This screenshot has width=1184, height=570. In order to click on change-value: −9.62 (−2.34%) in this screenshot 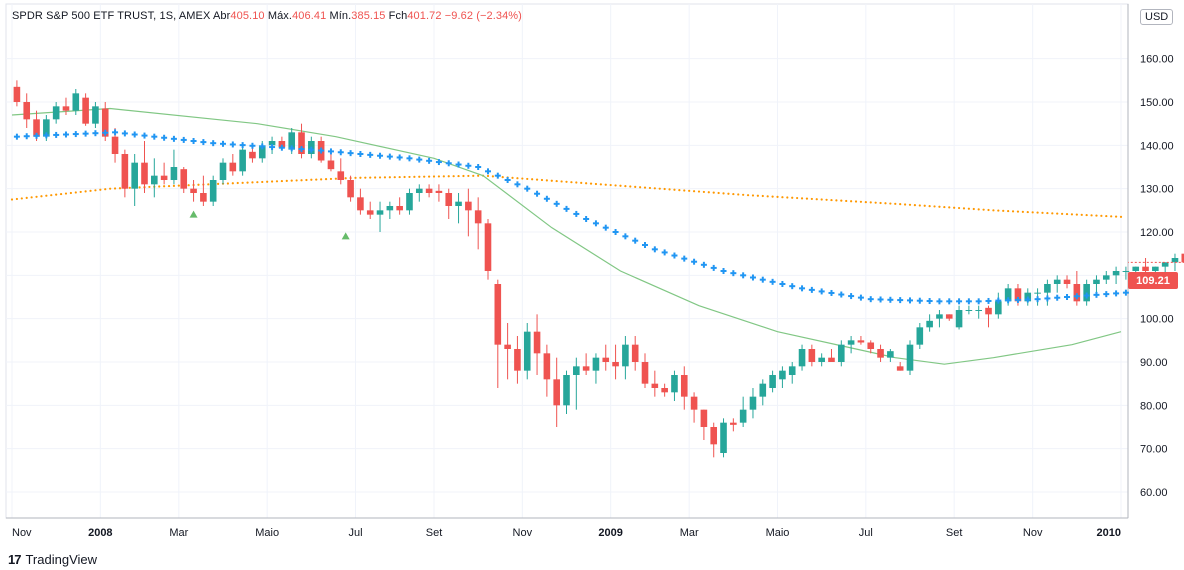, I will do `click(483, 16)`.